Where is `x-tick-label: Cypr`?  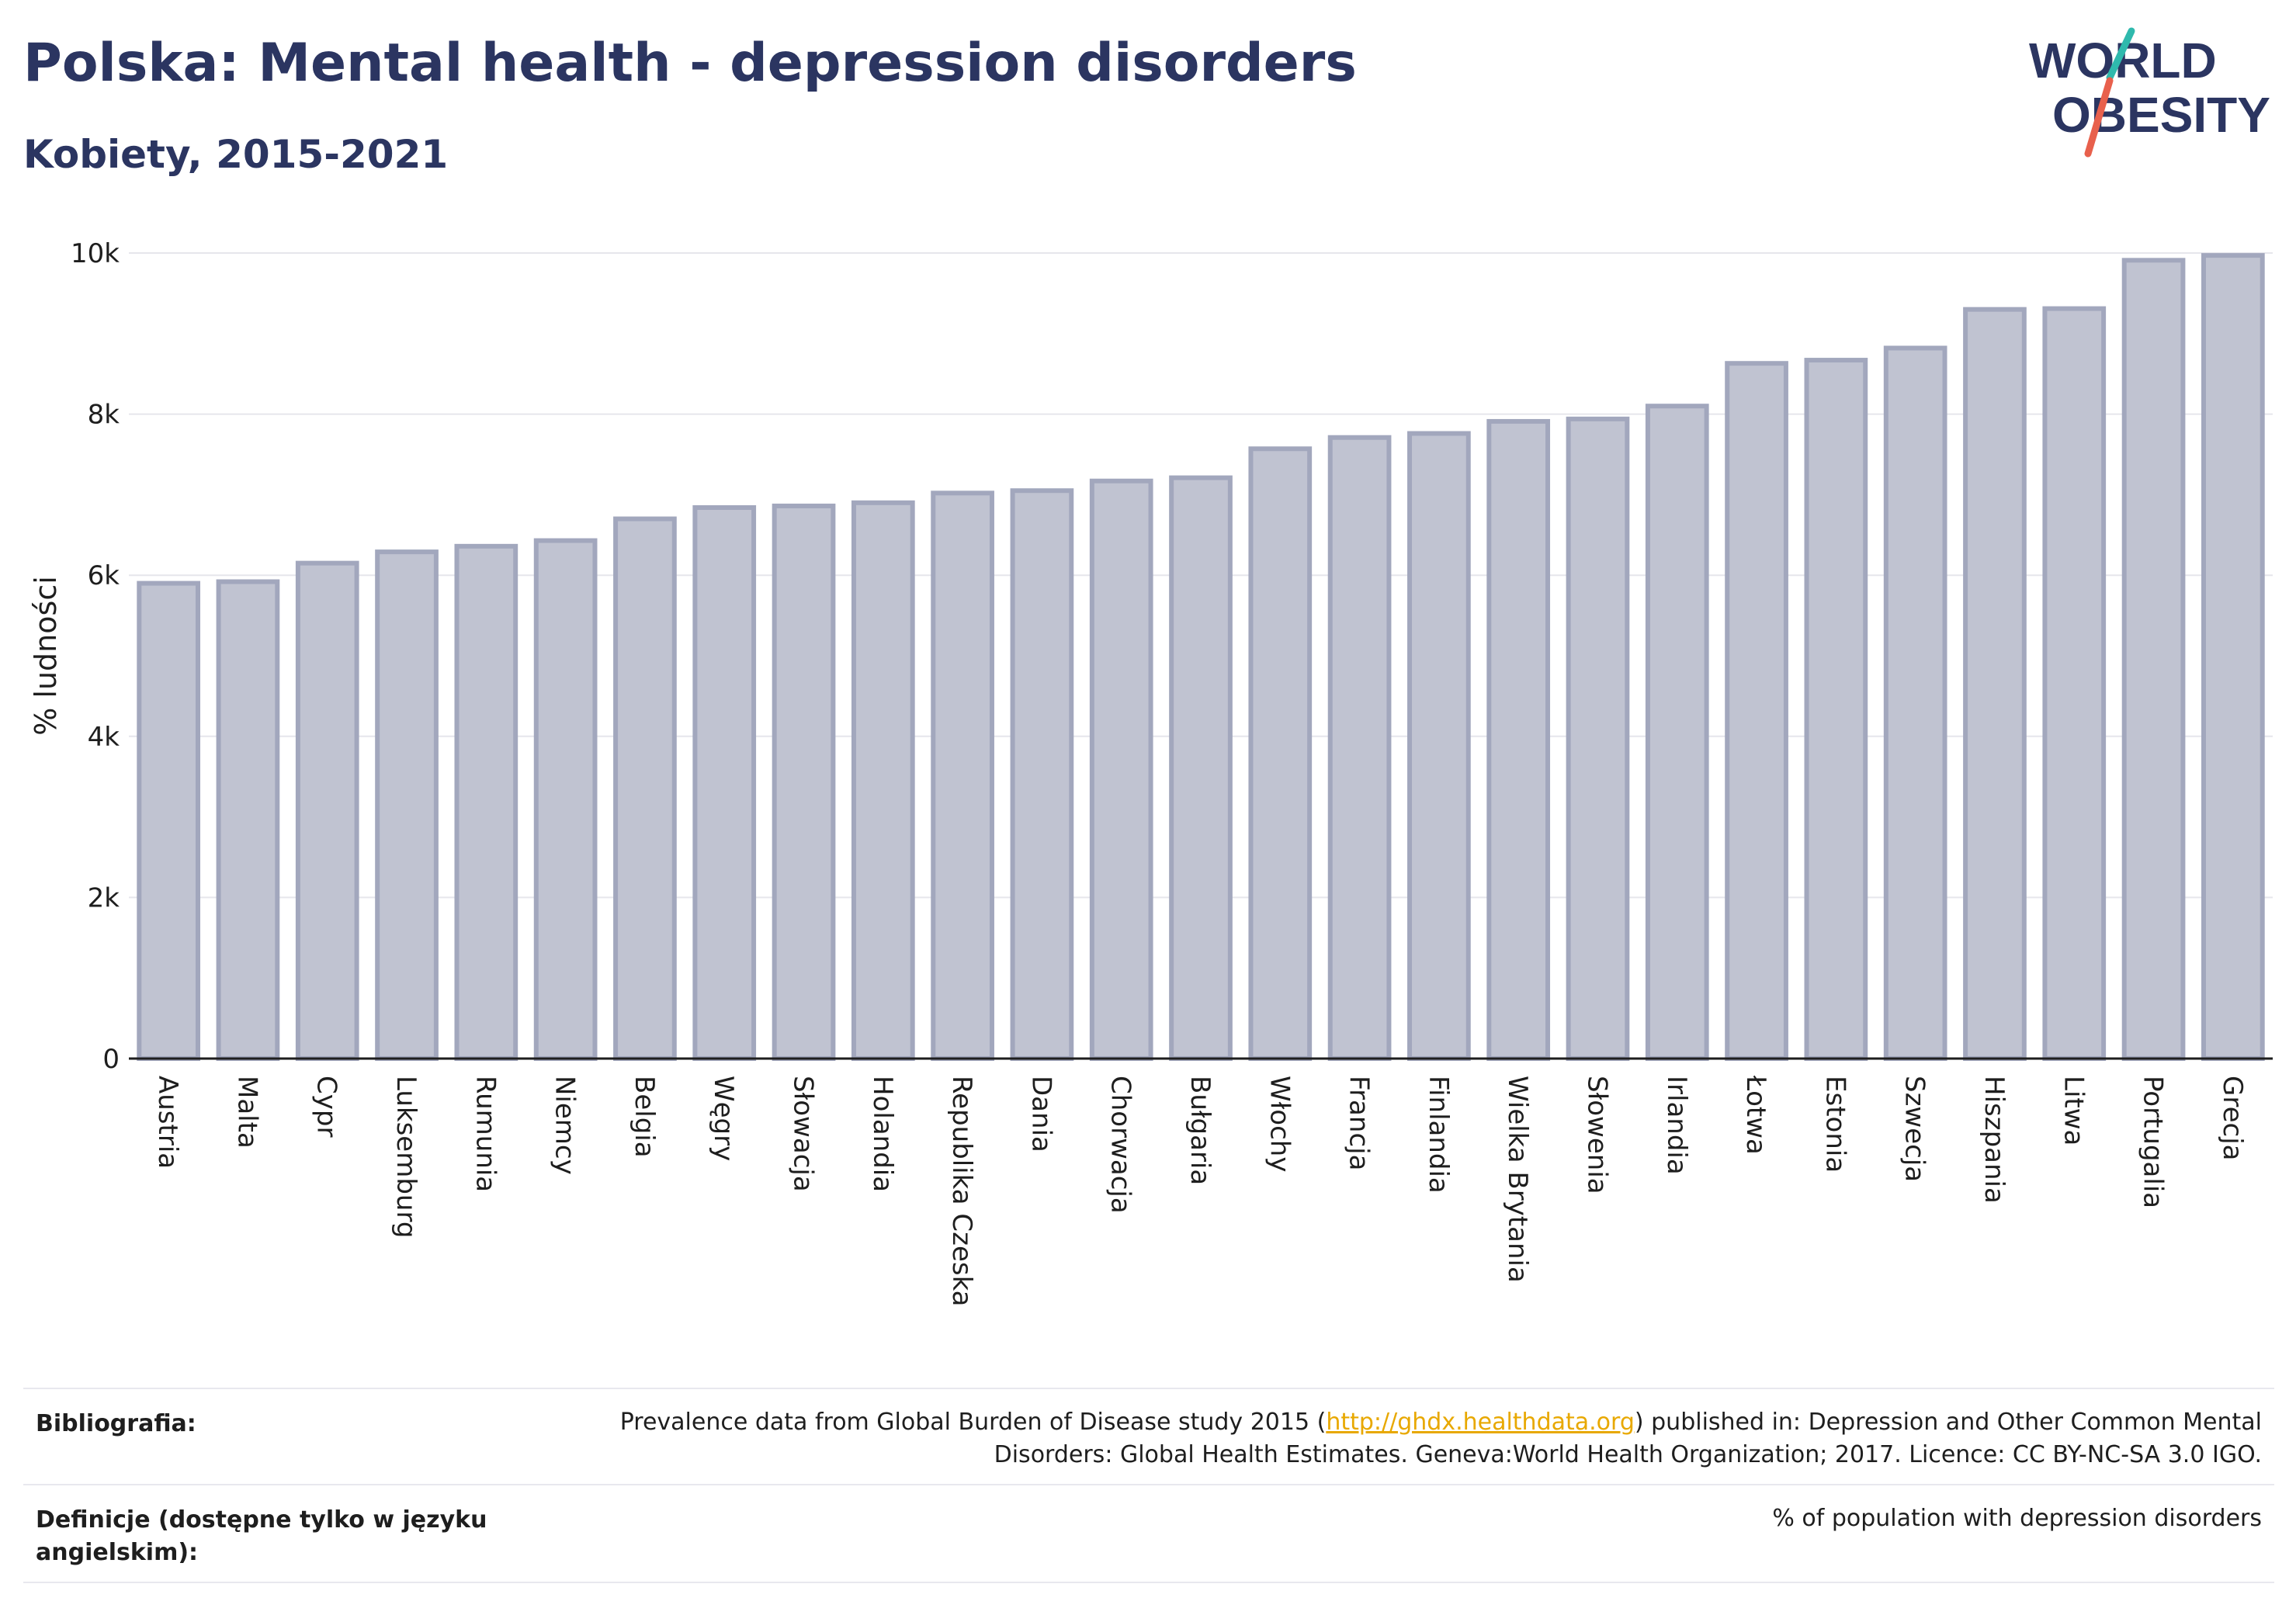 x-tick-label: Cypr is located at coordinates (326, 1106).